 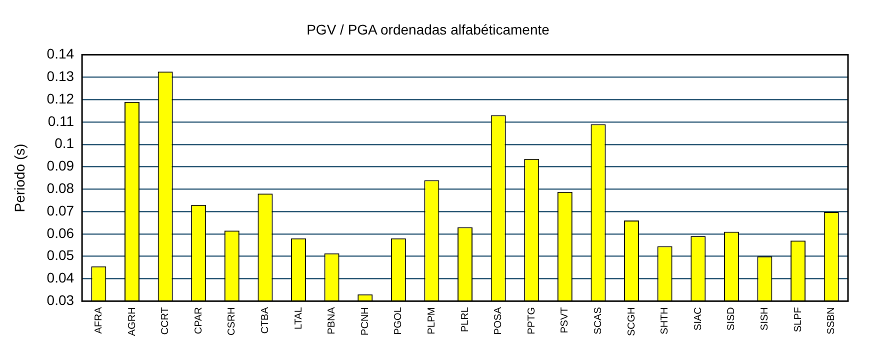 What do you see at coordinates (60, 210) in the screenshot?
I see `y-tick-label: 0.07` at bounding box center [60, 210].